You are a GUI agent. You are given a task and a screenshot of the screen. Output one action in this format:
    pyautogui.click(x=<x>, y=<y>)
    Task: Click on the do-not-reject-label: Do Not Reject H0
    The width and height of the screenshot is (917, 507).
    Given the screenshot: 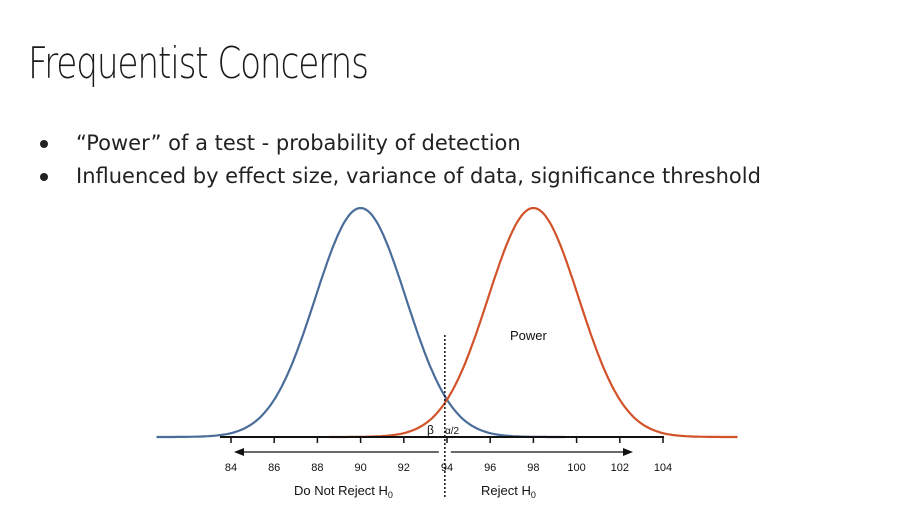 What is the action you would take?
    pyautogui.click(x=343, y=491)
    